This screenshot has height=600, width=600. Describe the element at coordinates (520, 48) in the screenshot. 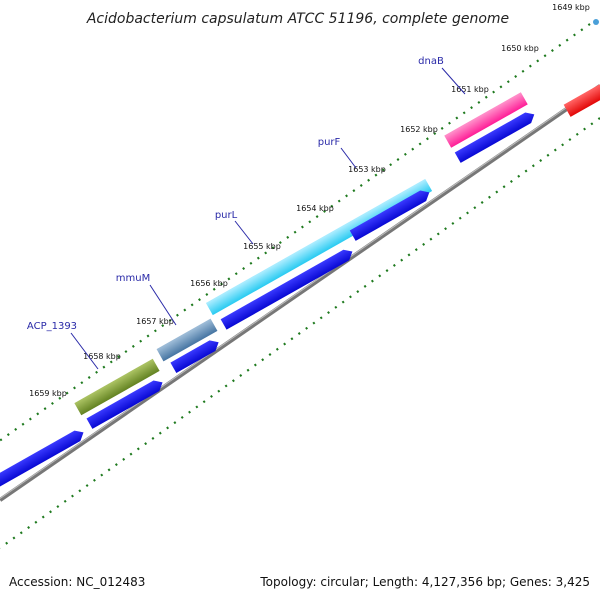

I see `tick-label: 1650 kbp` at that location.